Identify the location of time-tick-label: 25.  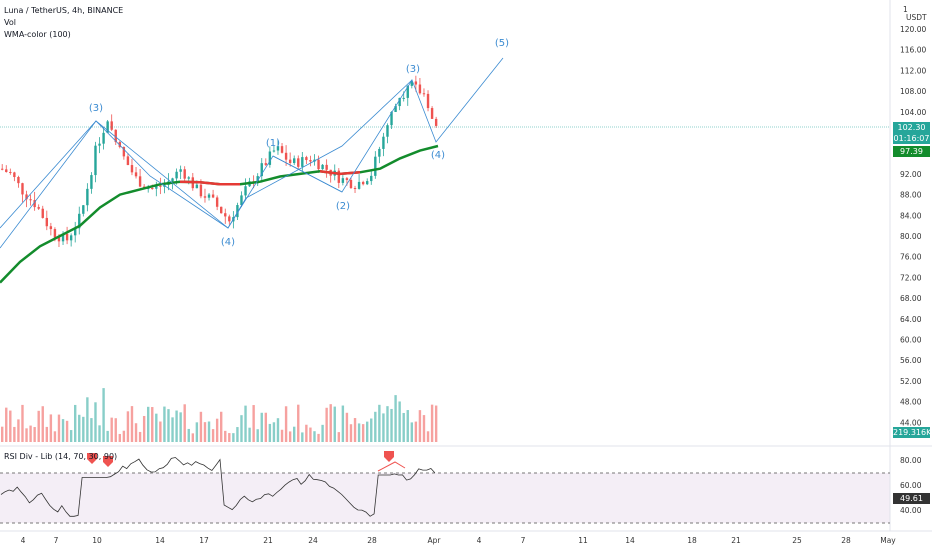
(797, 540).